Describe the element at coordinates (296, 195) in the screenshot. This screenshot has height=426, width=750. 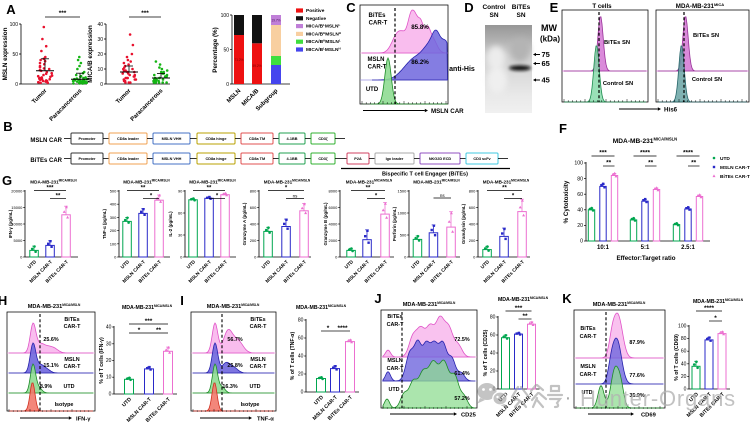
I see `svg-text: ns` at that location.